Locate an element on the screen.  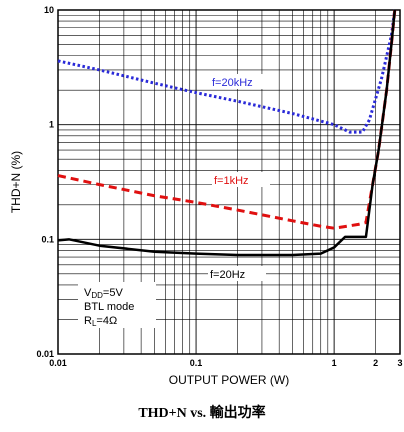
condition-mode: BTL mode is located at coordinates (109, 307).